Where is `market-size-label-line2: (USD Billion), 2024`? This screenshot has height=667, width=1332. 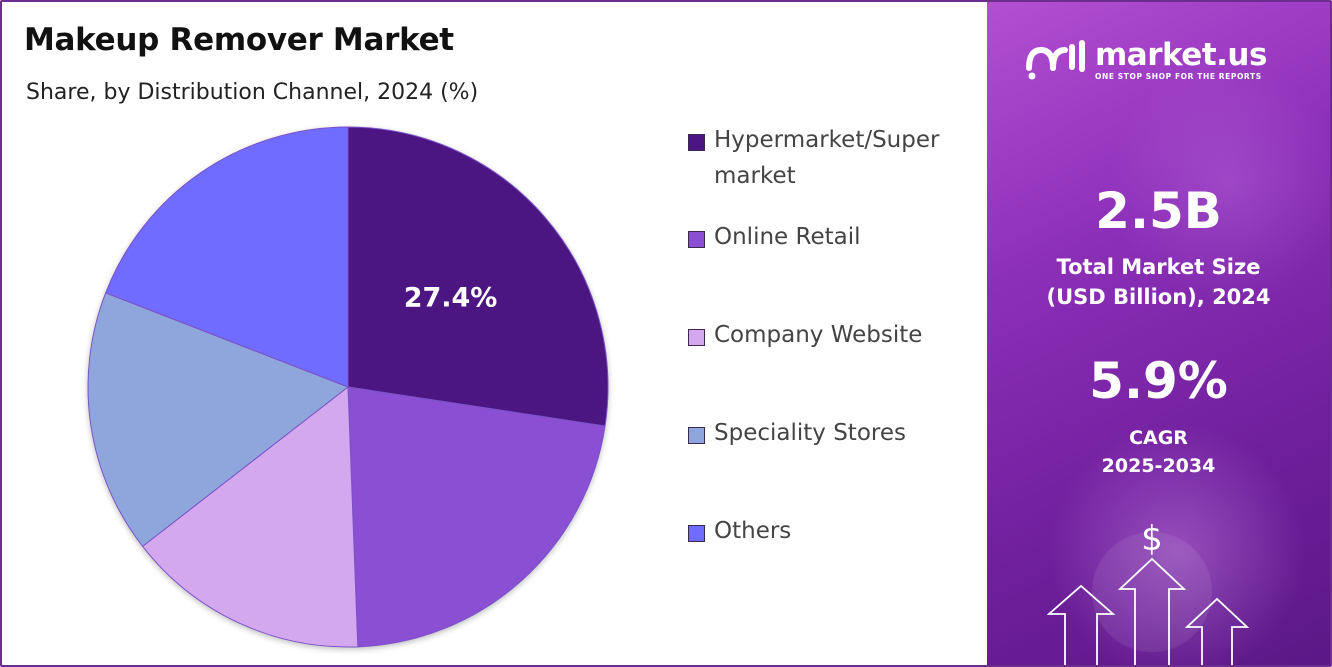 market-size-label-line2: (USD Billion), 2024 is located at coordinates (1158, 297).